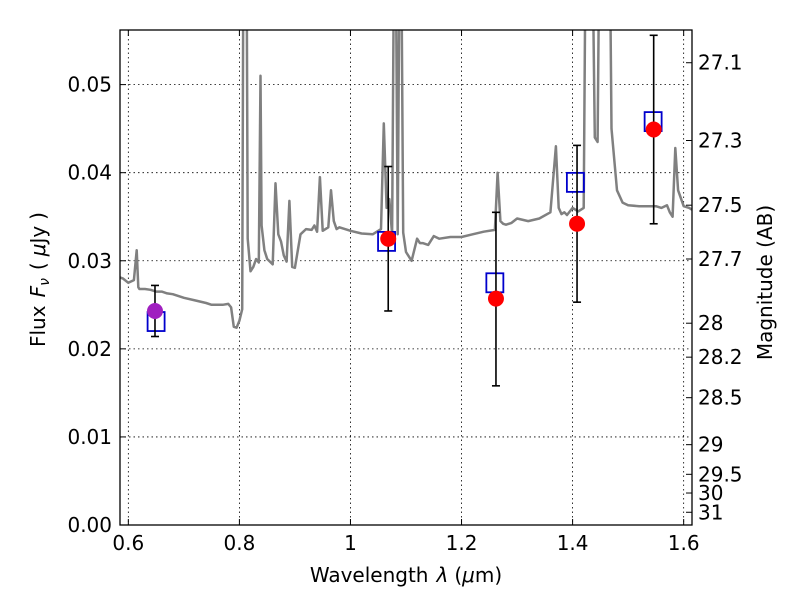  I want to click on y2-axis-label: Magnitude (AB), so click(765, 282).